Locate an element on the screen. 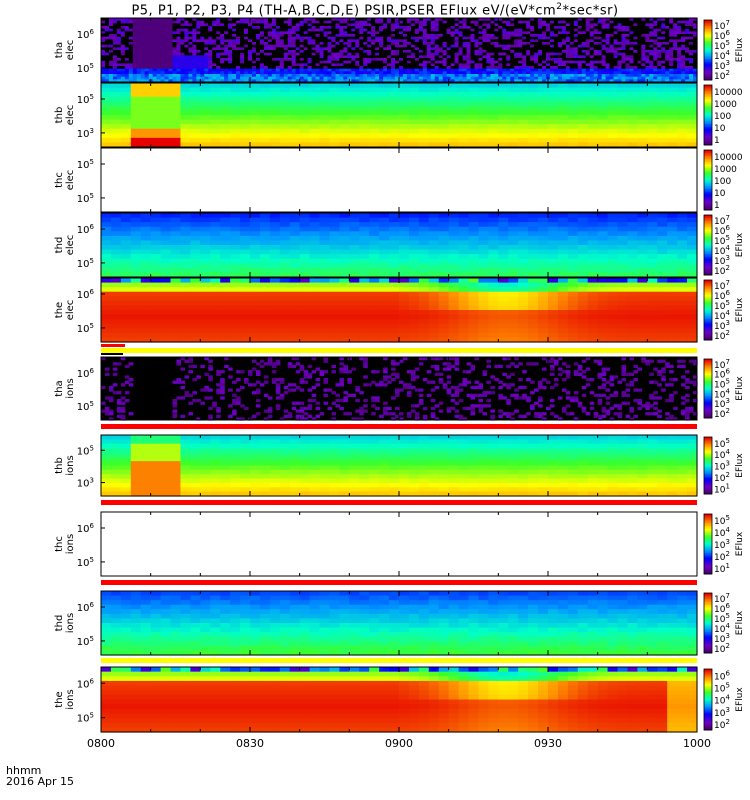 The image size is (750, 800). panel-background is located at coordinates (399, 544).